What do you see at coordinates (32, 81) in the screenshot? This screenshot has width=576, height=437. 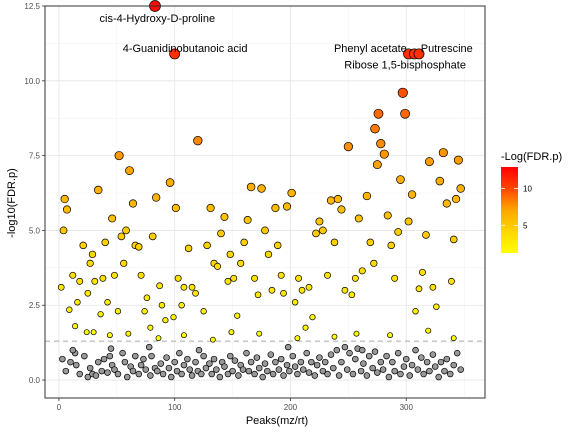 I see `y-tick-label: 10.0` at bounding box center [32, 81].